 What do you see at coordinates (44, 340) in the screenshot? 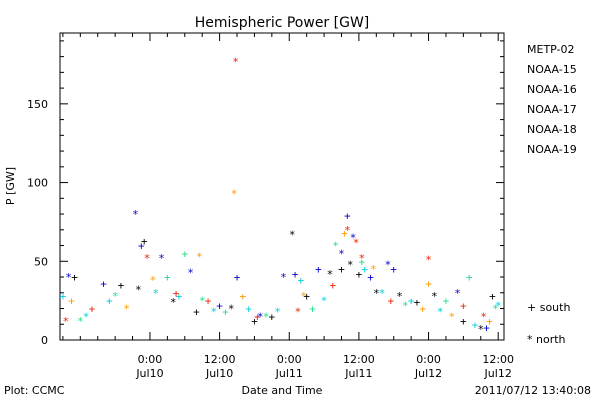
I see `y-tick-label: 0` at bounding box center [44, 340].